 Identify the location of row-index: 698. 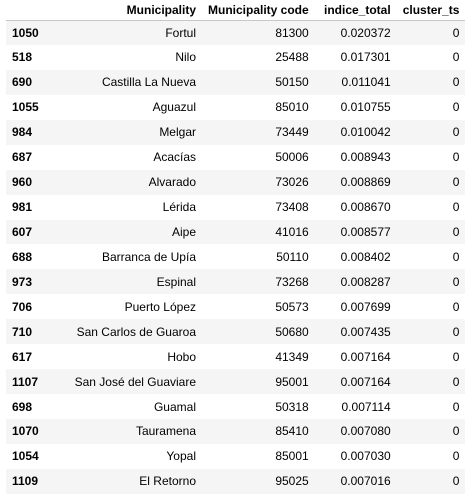
(22, 406).